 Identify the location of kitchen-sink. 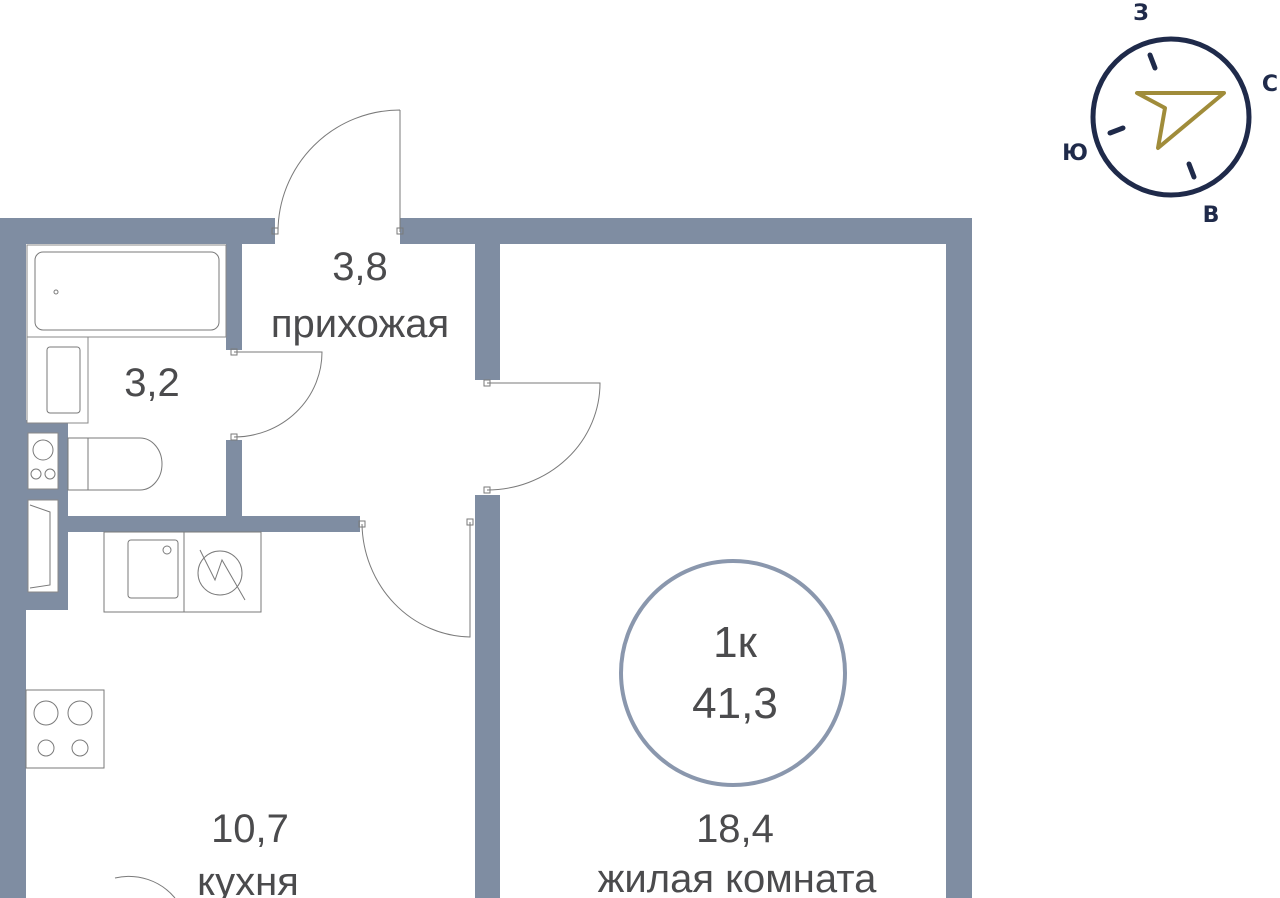
(153, 569).